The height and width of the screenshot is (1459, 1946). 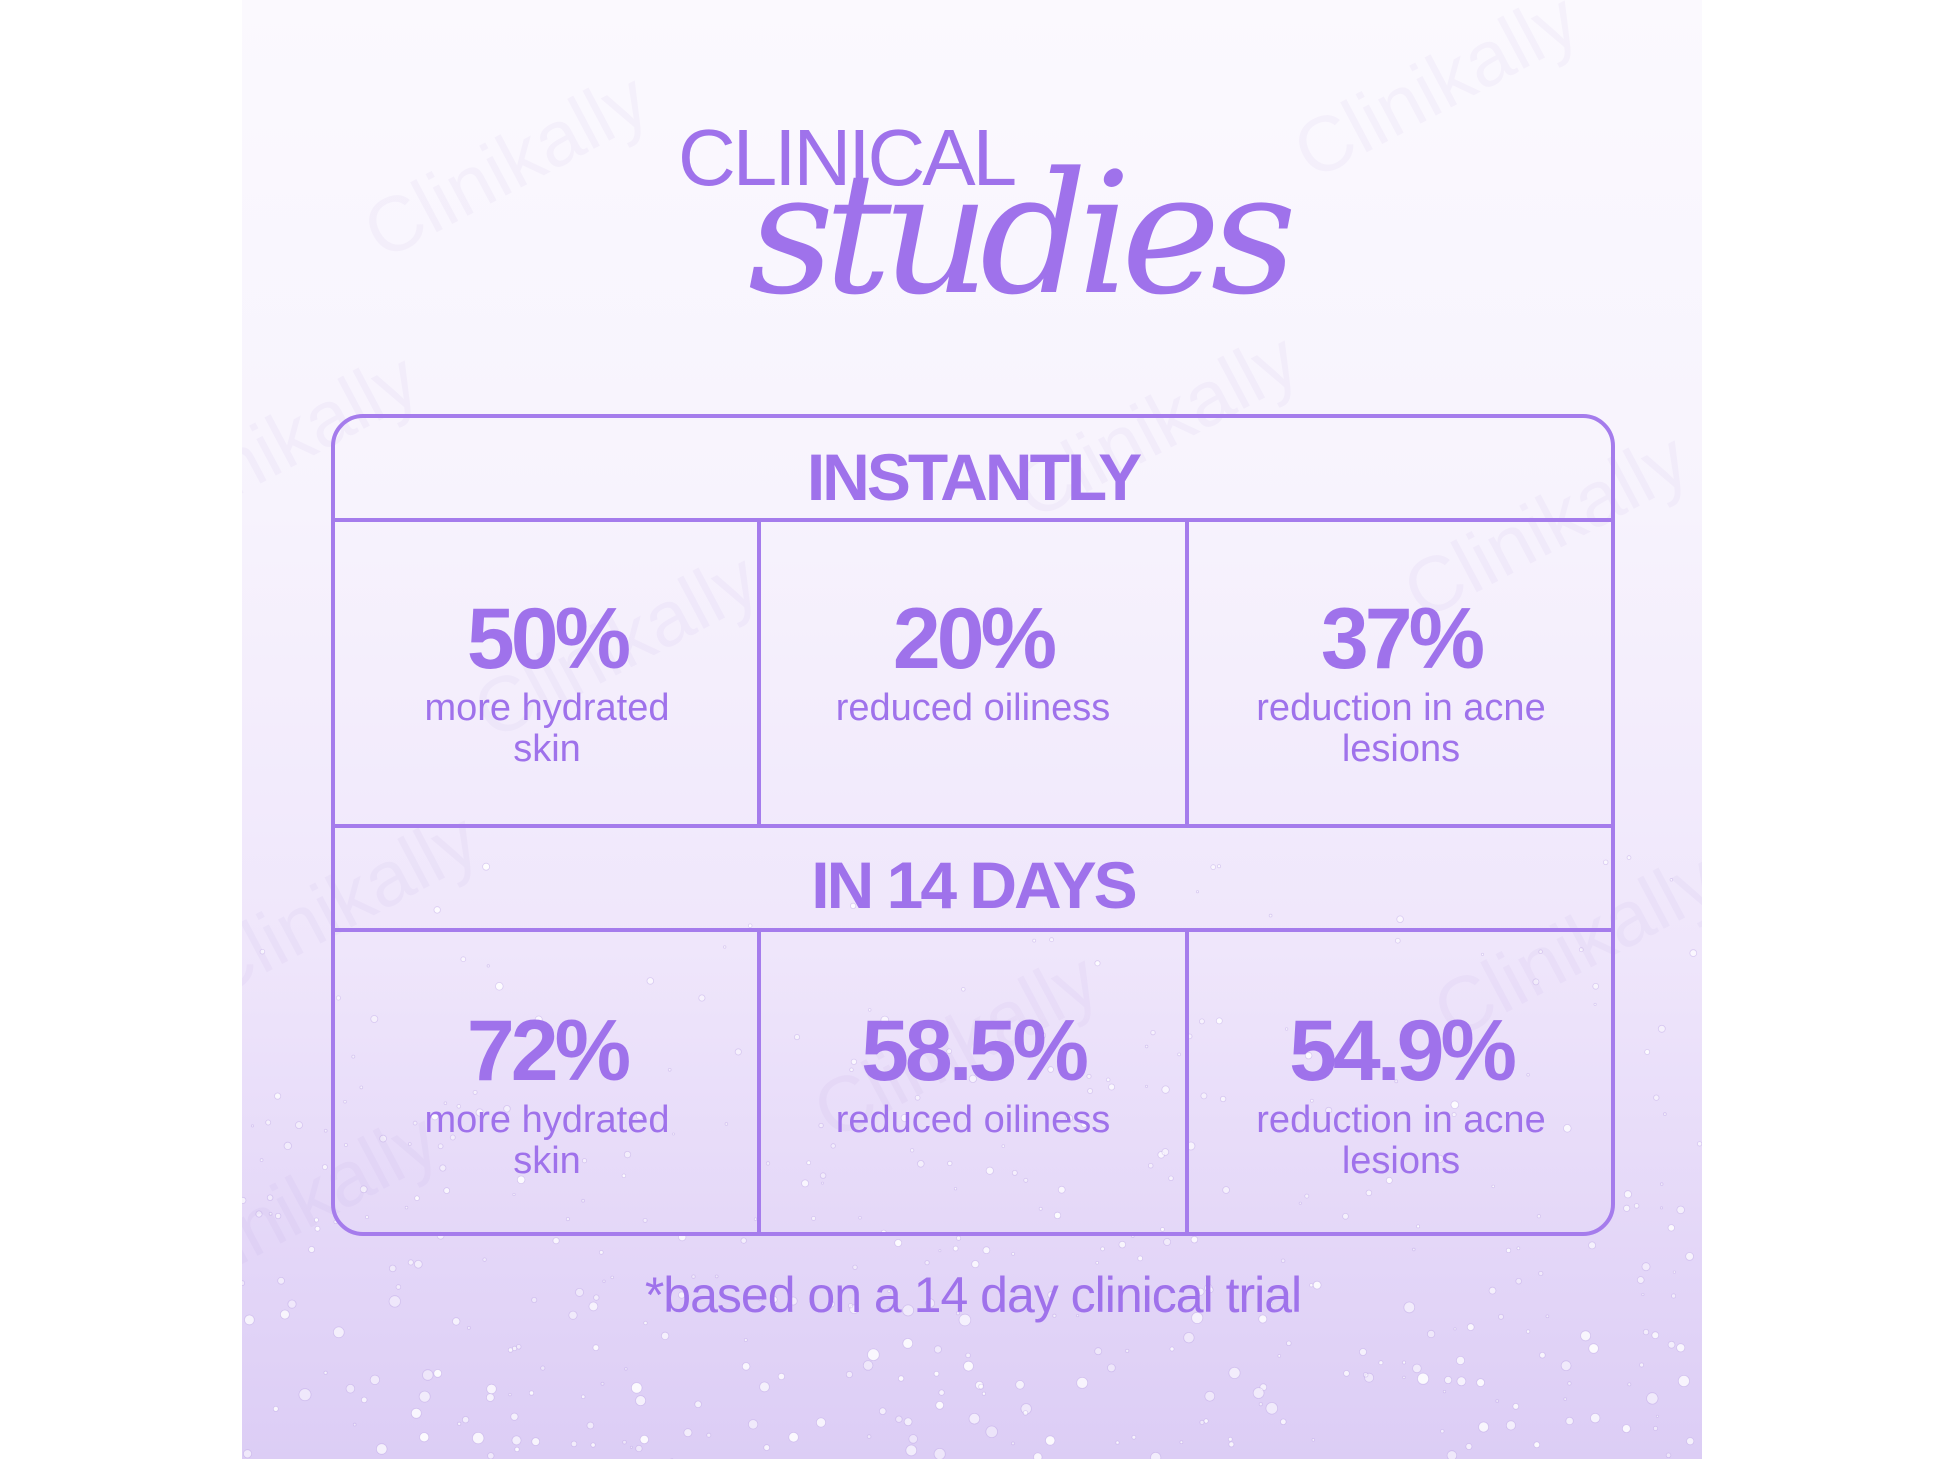 I want to click on stat-value: 58.5%, so click(x=975, y=1051).